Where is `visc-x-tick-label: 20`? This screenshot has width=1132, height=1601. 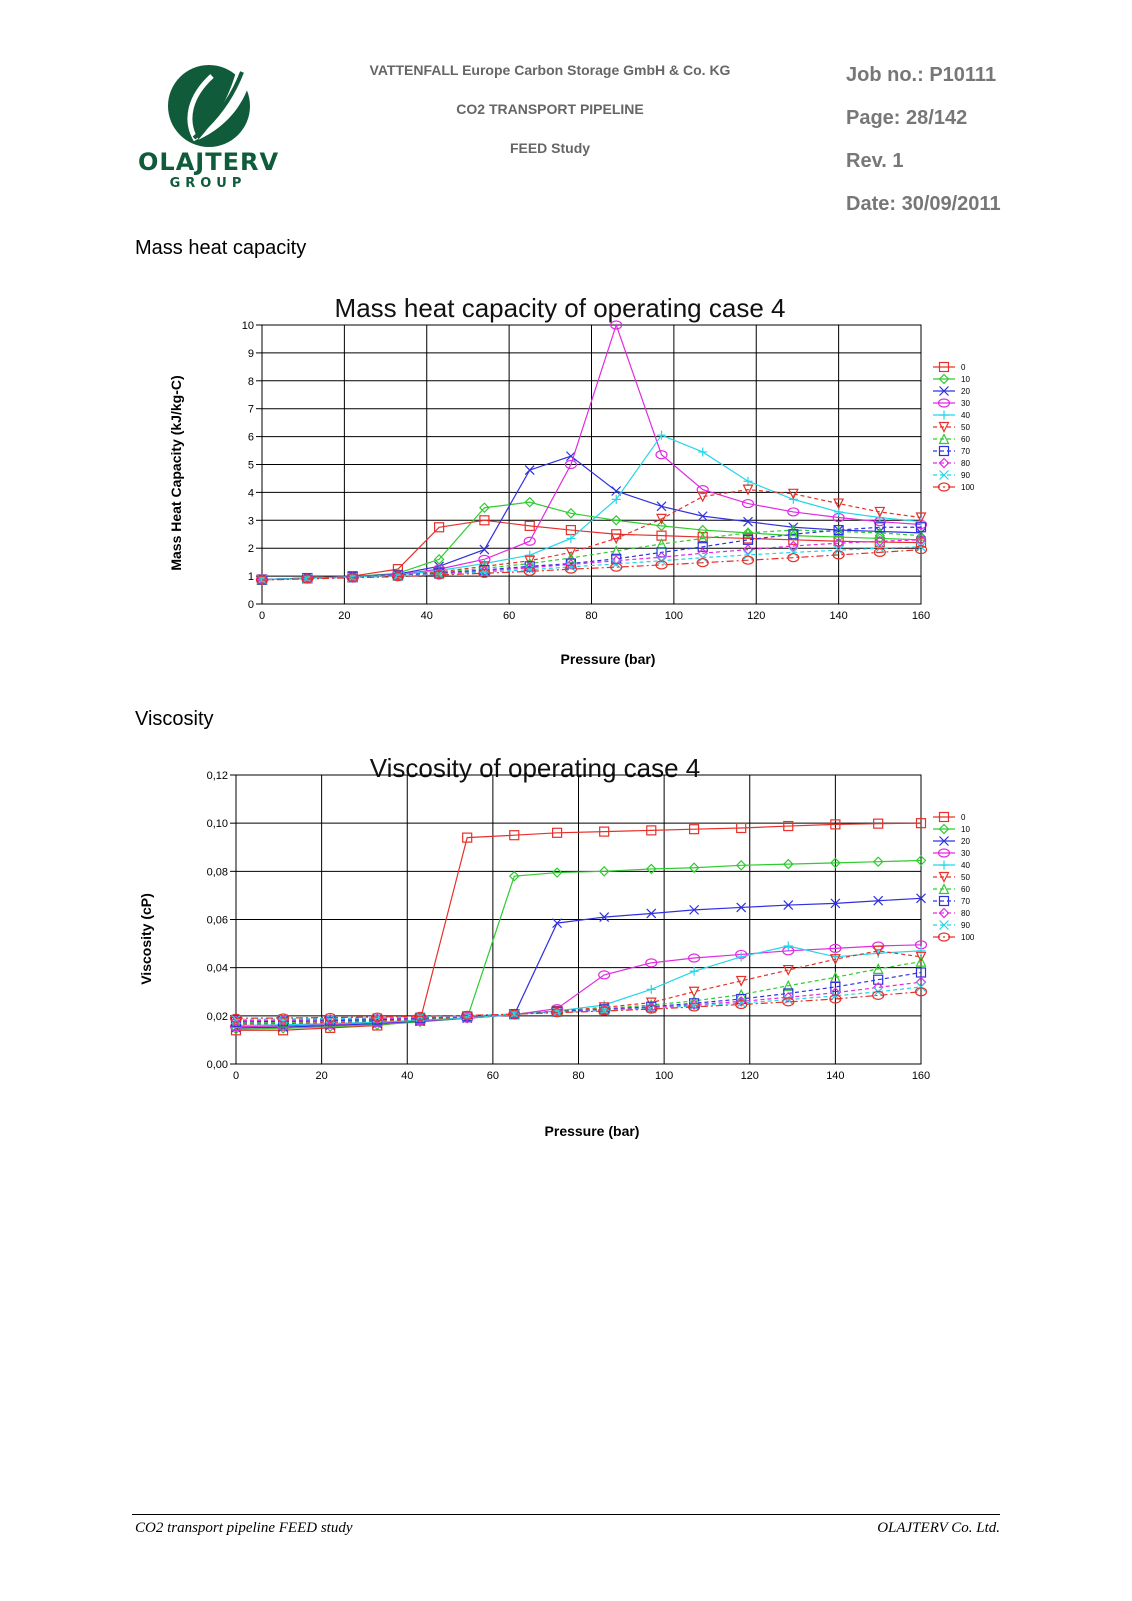
visc-x-tick-label: 20 is located at coordinates (322, 1076).